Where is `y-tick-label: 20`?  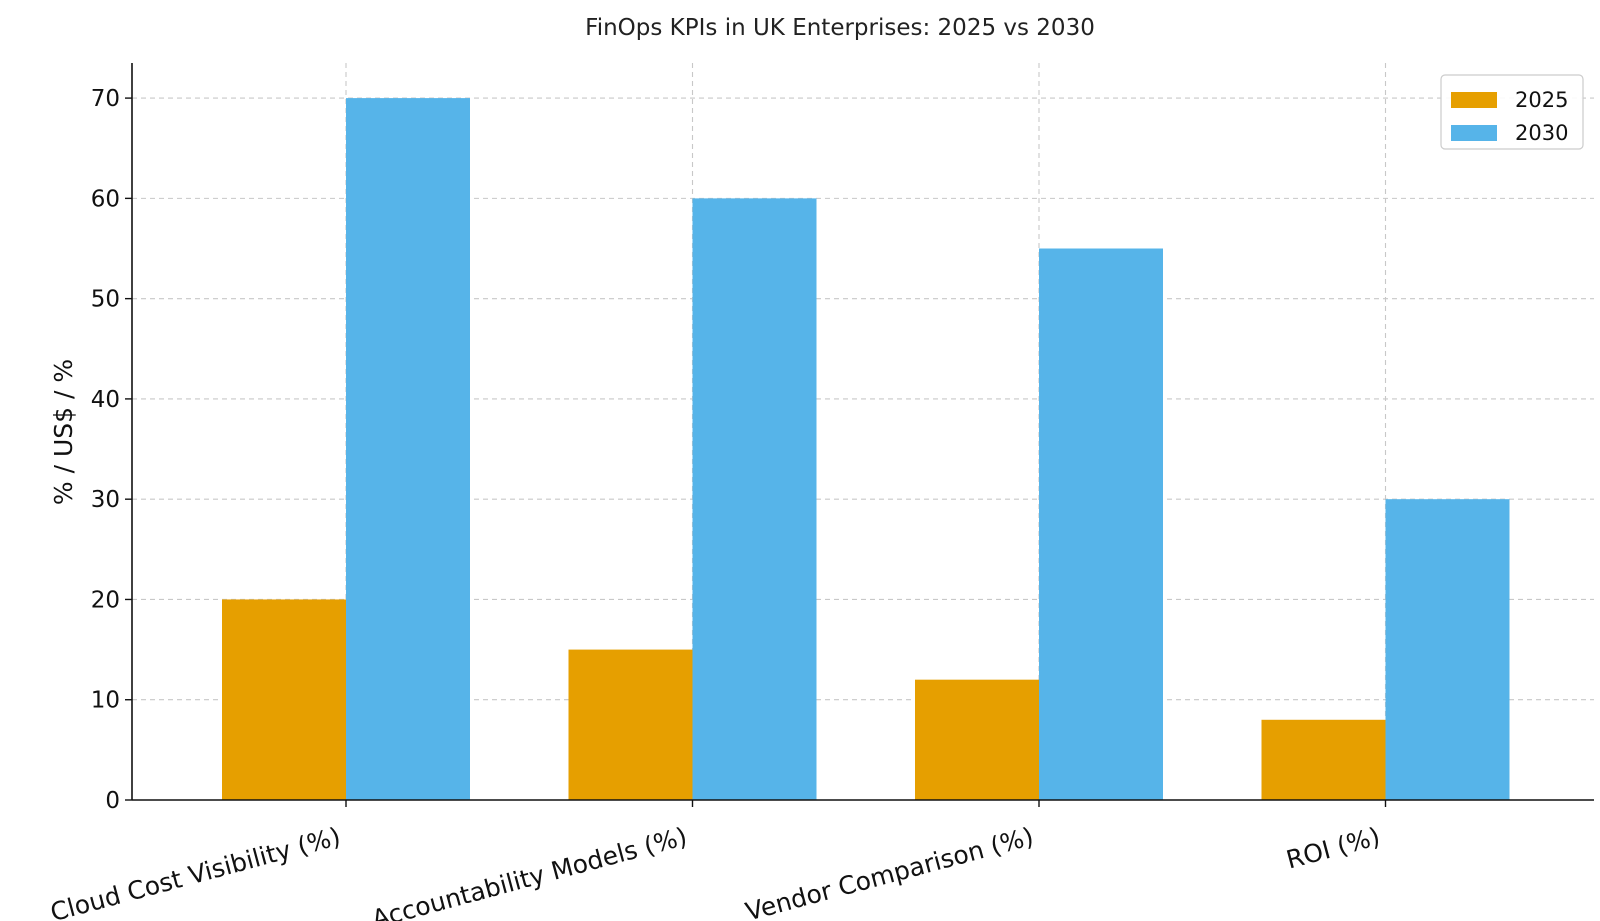
y-tick-label: 20 is located at coordinates (105, 600).